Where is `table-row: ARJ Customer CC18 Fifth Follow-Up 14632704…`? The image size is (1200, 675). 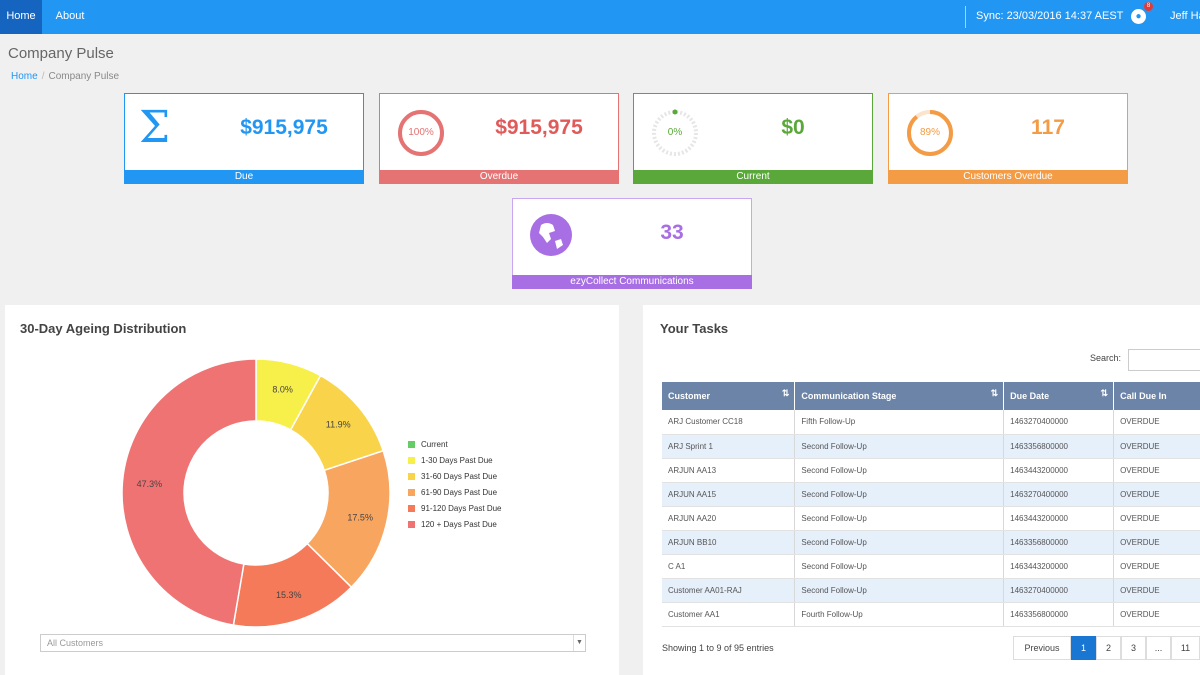
table-row: ARJ Customer CC18 Fifth Follow-Up 14632704… is located at coordinates (931, 422).